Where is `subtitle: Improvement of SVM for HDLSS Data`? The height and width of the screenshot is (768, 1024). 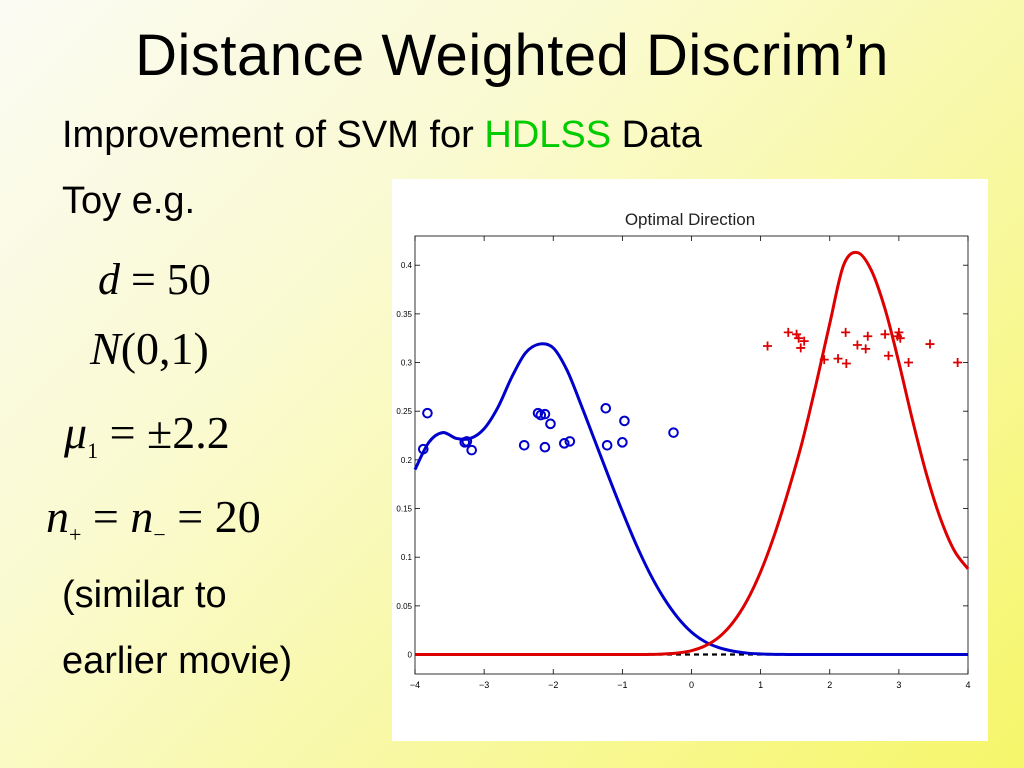 subtitle: Improvement of SVM for HDLSS Data is located at coordinates (382, 135).